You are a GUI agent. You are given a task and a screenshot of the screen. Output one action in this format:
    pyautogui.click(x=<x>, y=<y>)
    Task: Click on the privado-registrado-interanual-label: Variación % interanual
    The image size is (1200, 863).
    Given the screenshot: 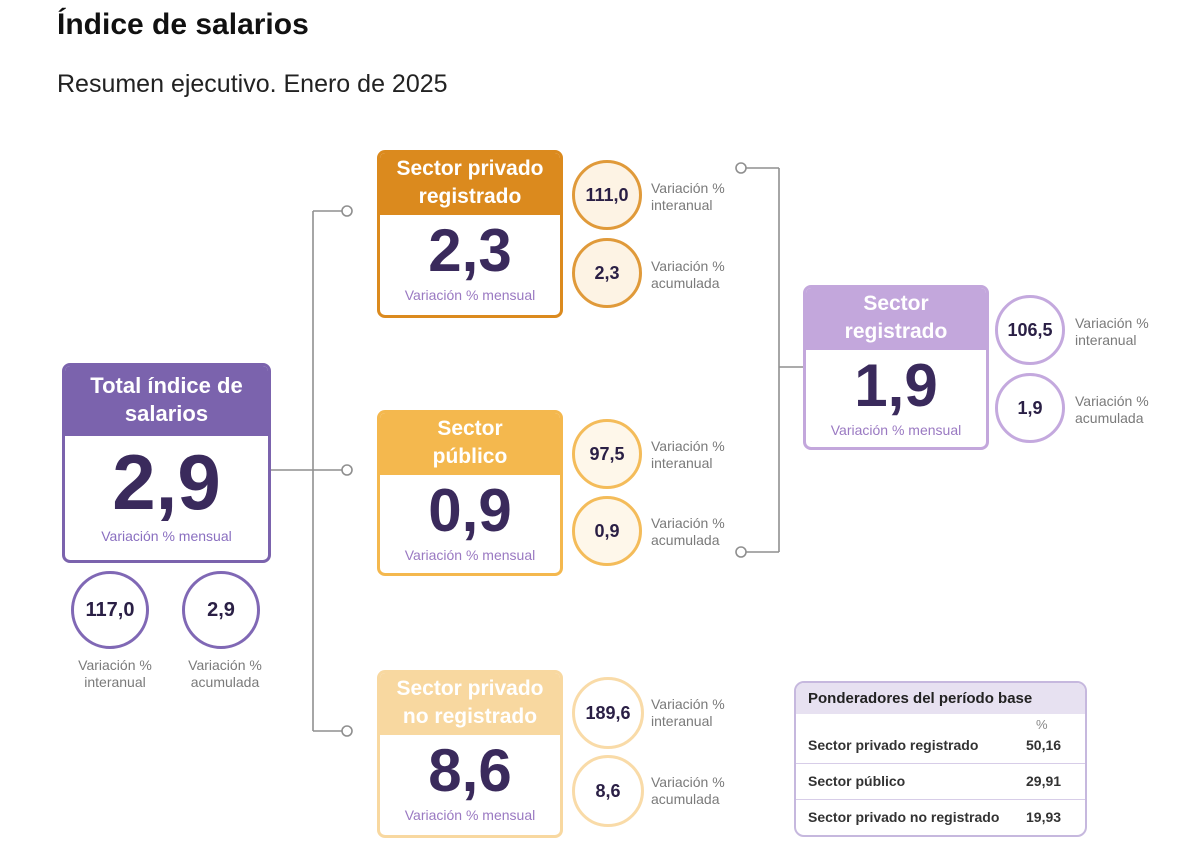 What is the action you would take?
    pyautogui.click(x=688, y=196)
    